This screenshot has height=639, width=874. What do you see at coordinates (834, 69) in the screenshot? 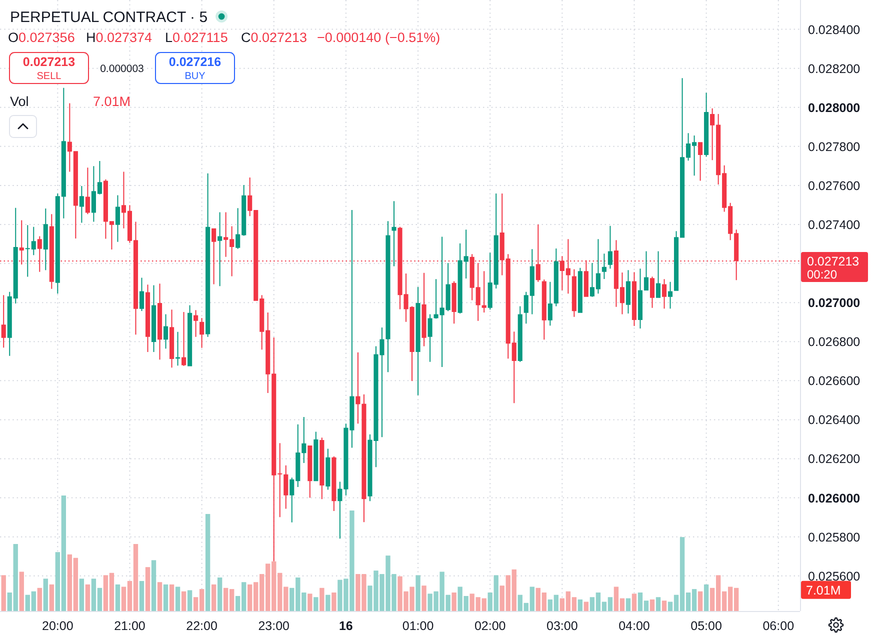
I see `y-tick-label: 0.028200` at bounding box center [834, 69].